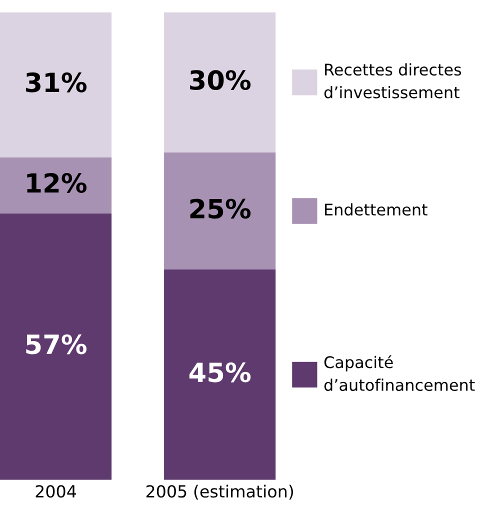 This screenshot has height=510, width=498. Describe the element at coordinates (219, 492) in the screenshot. I see `x-tick-label: 2005 (estimation)` at that location.